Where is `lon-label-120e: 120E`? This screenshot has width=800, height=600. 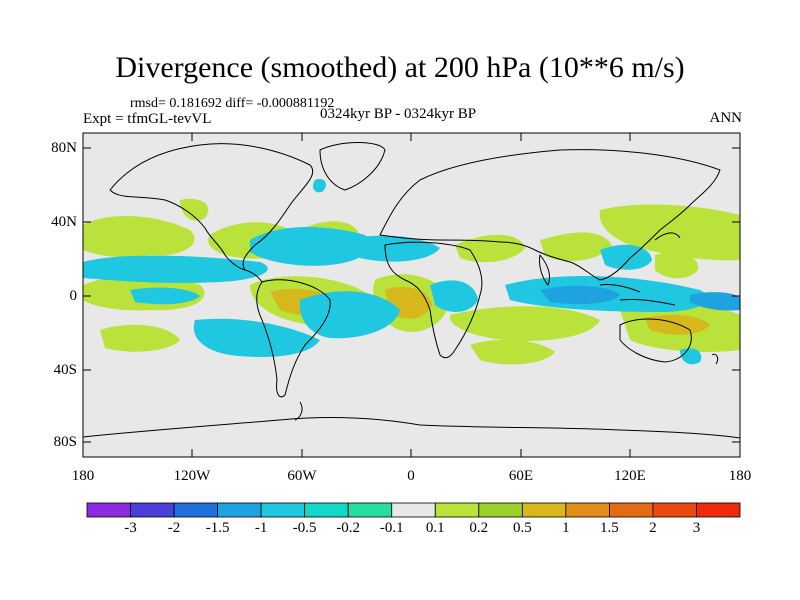 lon-label-120e: 120E is located at coordinates (630, 476).